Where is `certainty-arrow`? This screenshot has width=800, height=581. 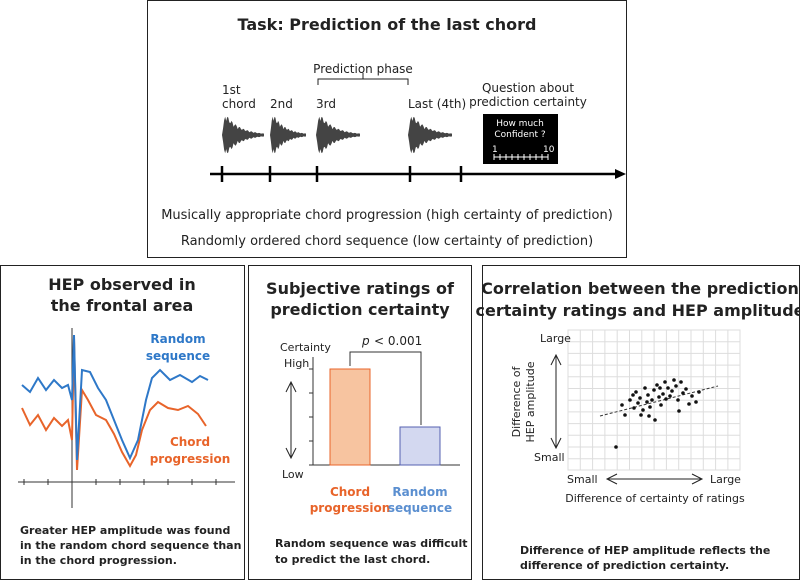 certainty-arrow is located at coordinates (291, 420).